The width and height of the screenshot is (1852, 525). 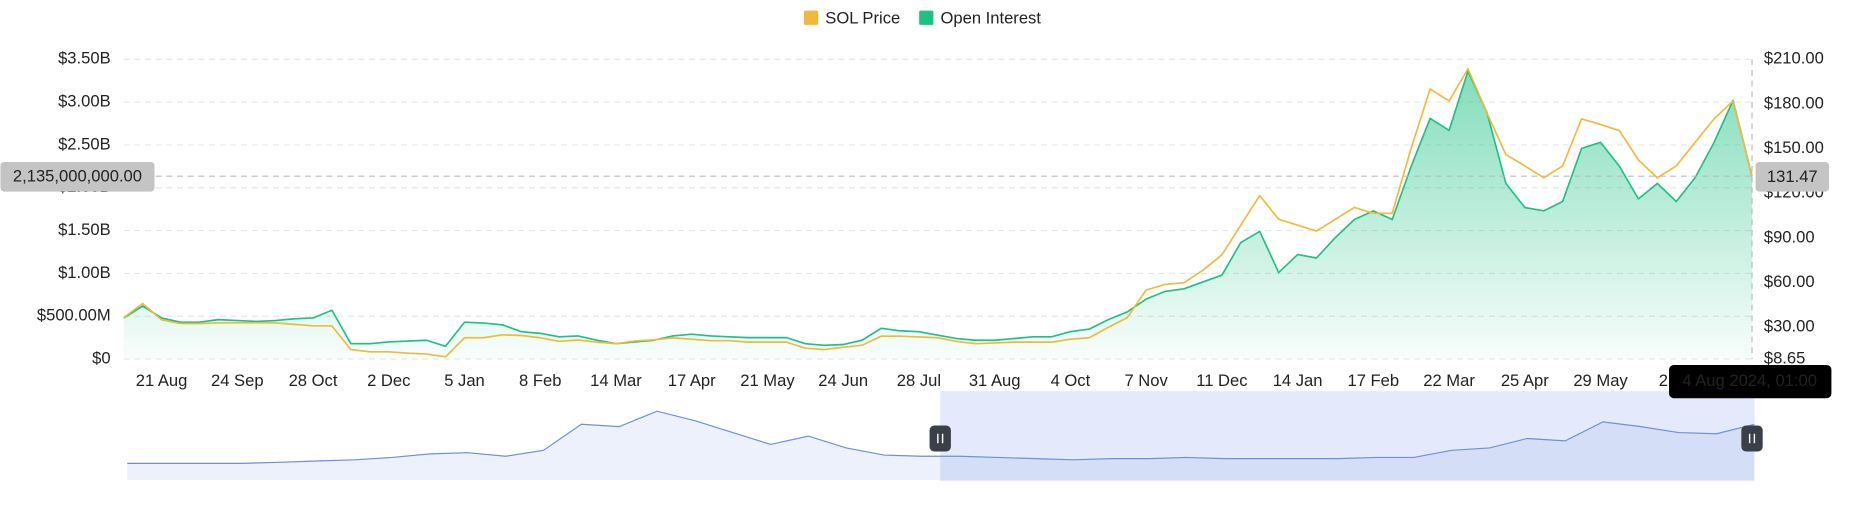 I want to click on crosshair-x-box, so click(x=1750, y=382).